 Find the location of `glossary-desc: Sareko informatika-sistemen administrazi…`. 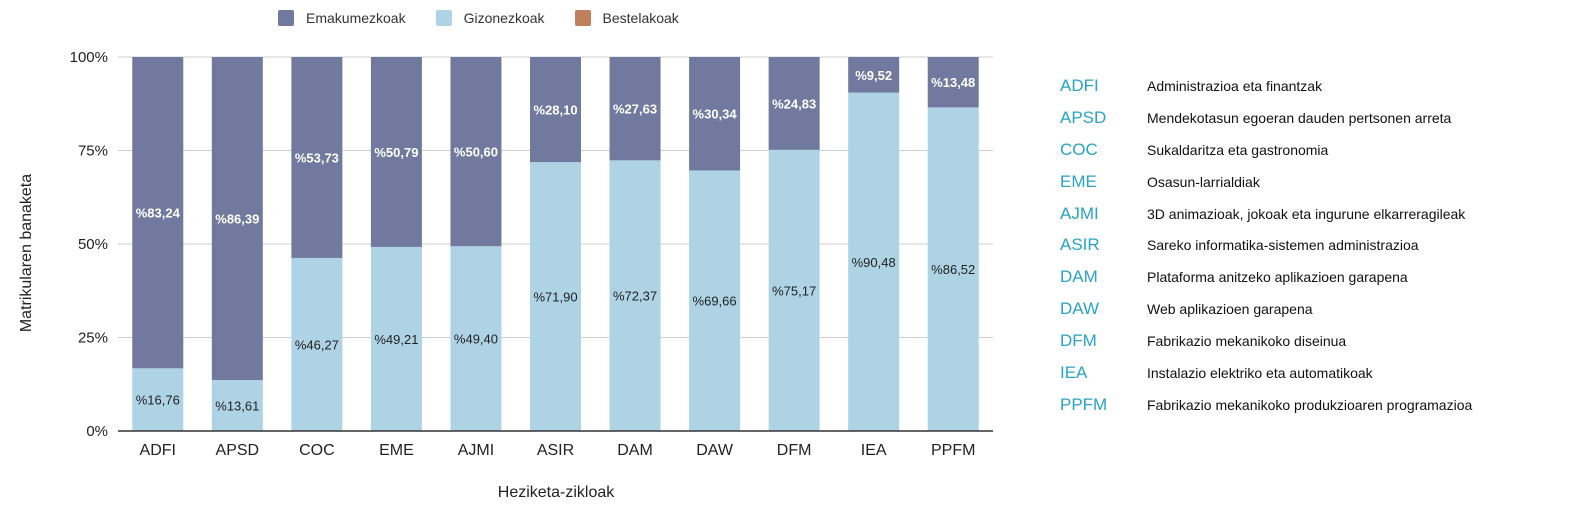

glossary-desc: Sareko informatika-sistemen administrazi… is located at coordinates (1283, 245).